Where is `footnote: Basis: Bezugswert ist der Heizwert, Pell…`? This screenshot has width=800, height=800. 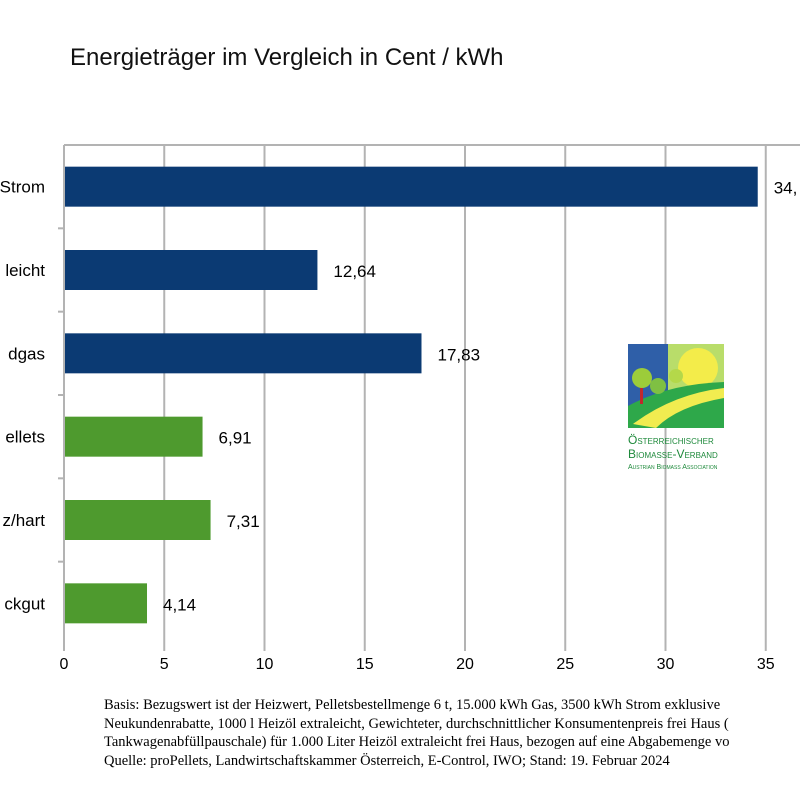
footnote: Basis: Bezugswert ist der Heizwert, Pell… is located at coordinates (416, 733).